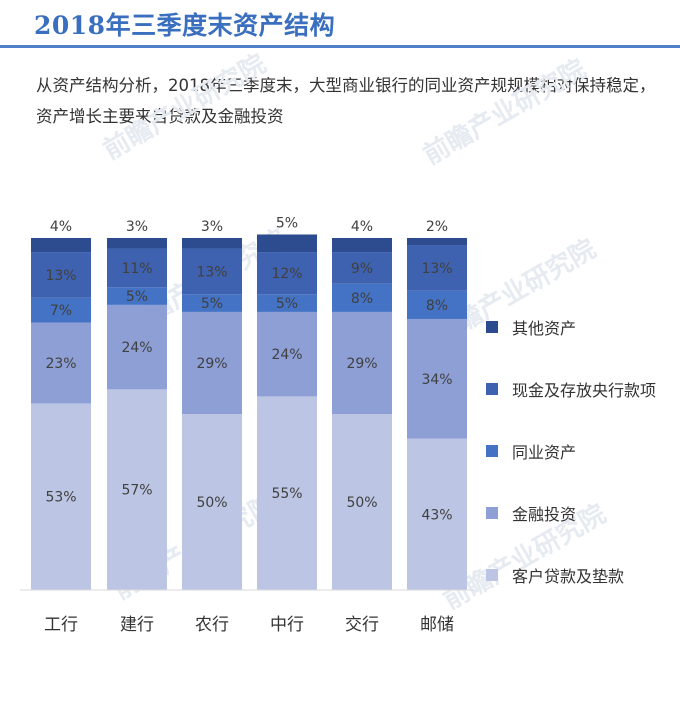 This screenshot has height=709, width=680. I want to click on data-label: 43%, so click(436, 515).